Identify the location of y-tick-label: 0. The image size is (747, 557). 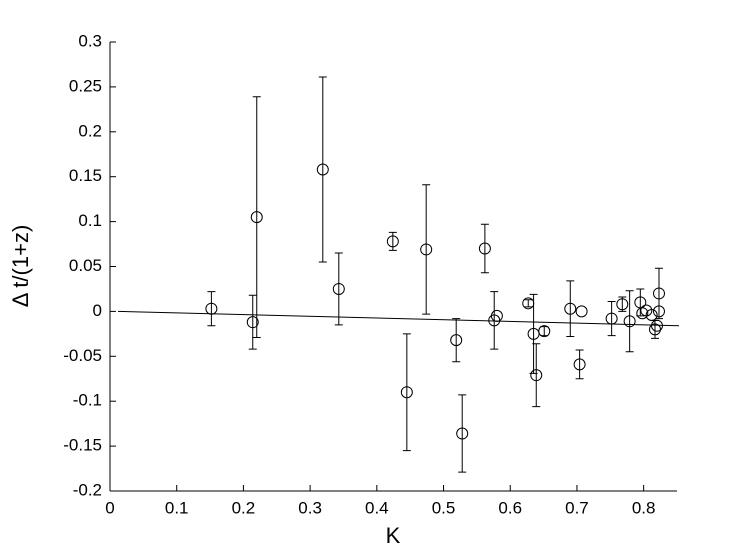
(97, 310).